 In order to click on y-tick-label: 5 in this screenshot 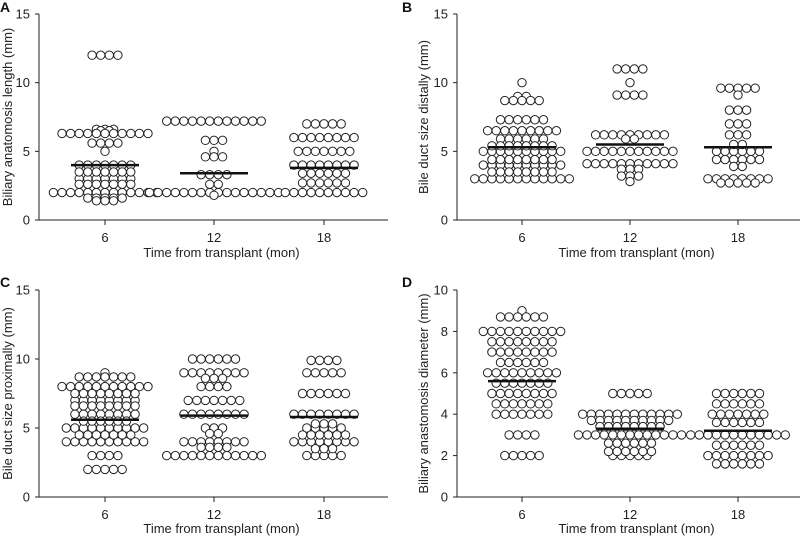, I will do `click(26, 428)`.